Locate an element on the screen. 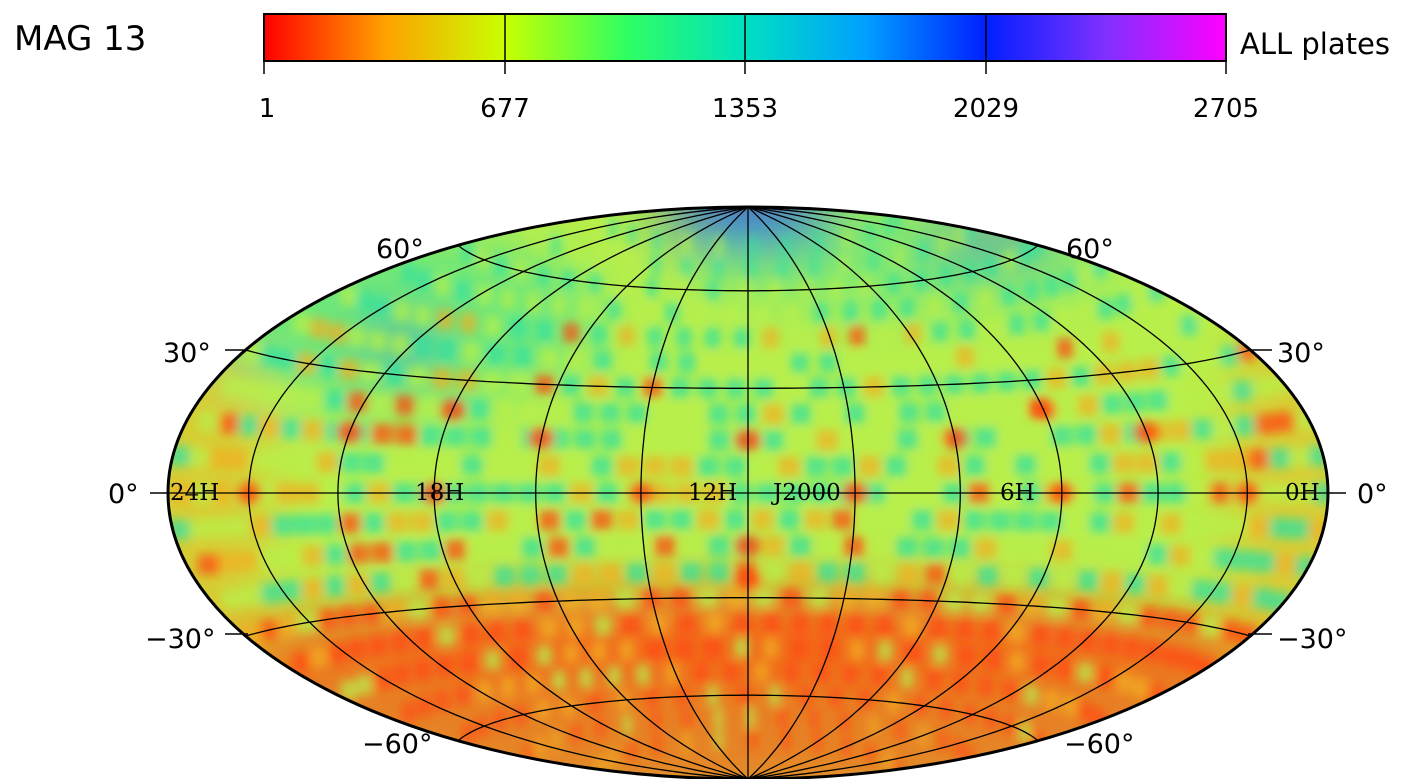  parallel-line is located at coordinates (748, 268).